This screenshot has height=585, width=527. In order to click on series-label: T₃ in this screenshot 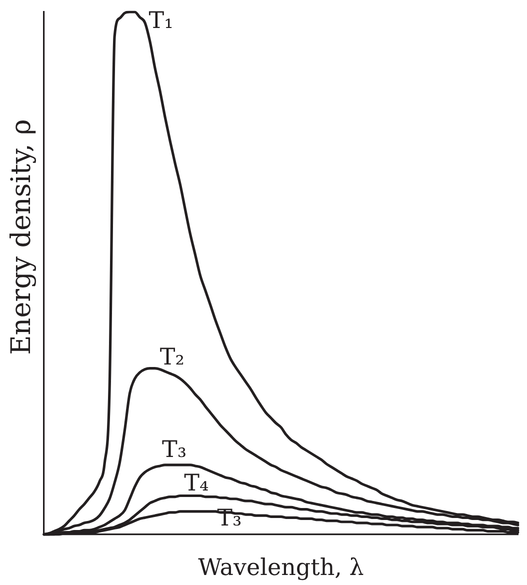, I will do `click(174, 449)`.